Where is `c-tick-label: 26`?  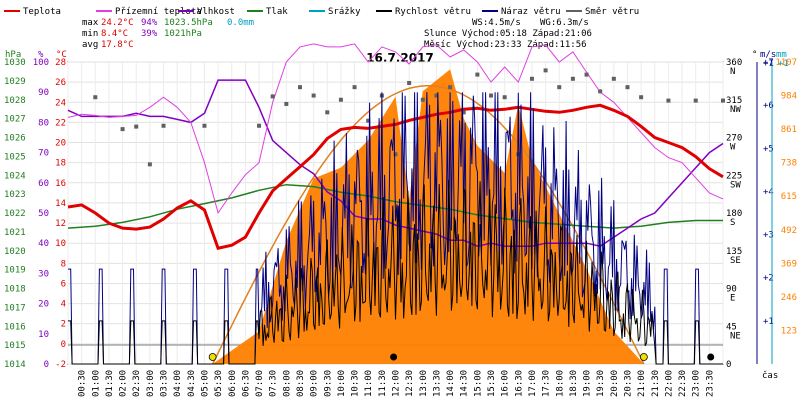 c-tick-label: 26 is located at coordinates (60, 83).